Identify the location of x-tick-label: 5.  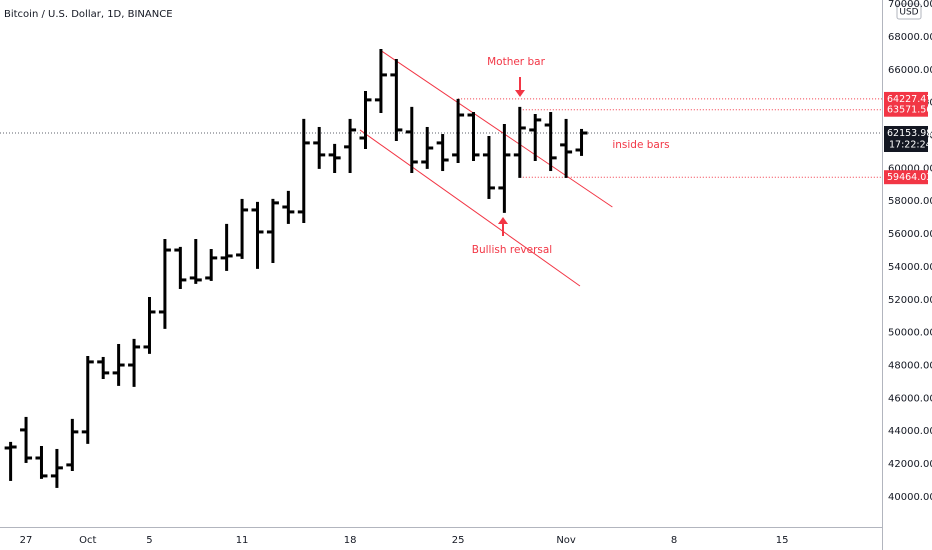
(149, 540).